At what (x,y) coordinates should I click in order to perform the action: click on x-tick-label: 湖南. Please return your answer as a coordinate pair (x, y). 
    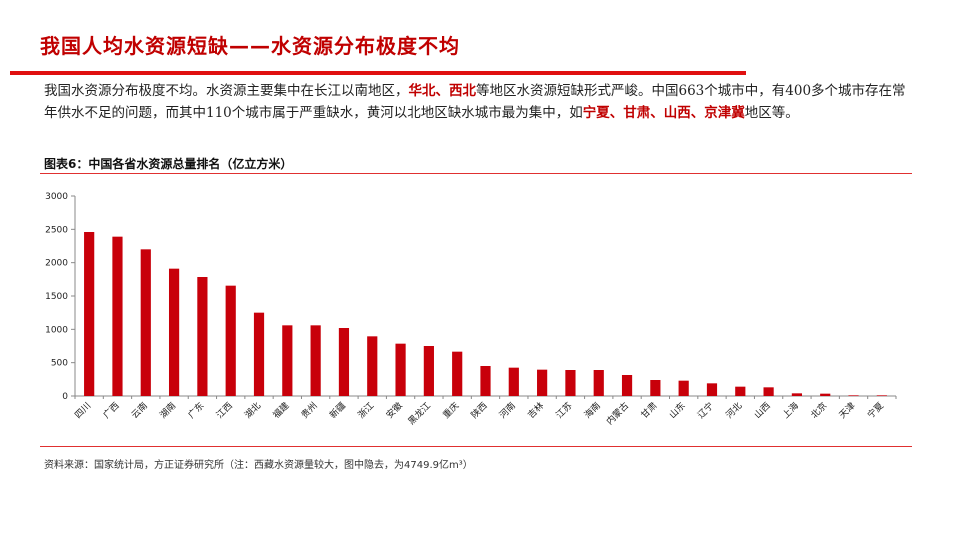
    Looking at the image, I should click on (167, 410).